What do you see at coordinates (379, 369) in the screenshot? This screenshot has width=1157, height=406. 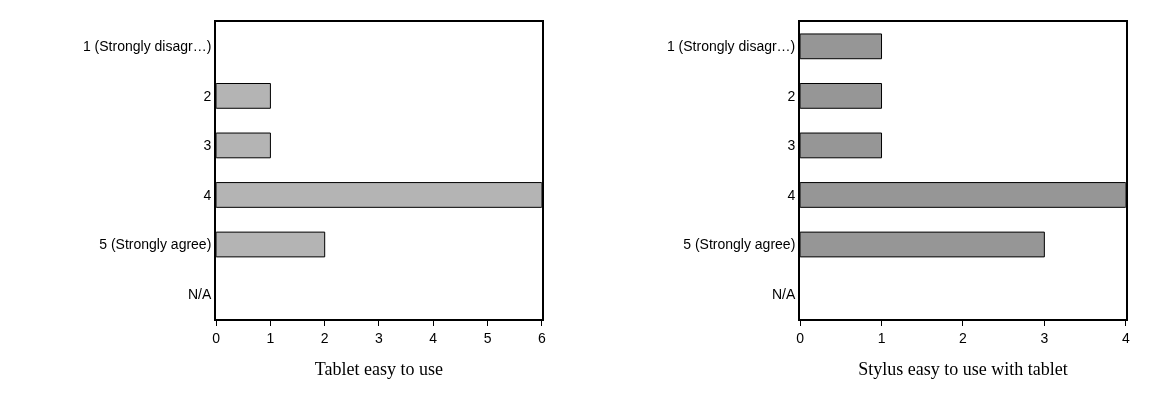 I see `x-axis-title: Tablet easy to use` at bounding box center [379, 369].